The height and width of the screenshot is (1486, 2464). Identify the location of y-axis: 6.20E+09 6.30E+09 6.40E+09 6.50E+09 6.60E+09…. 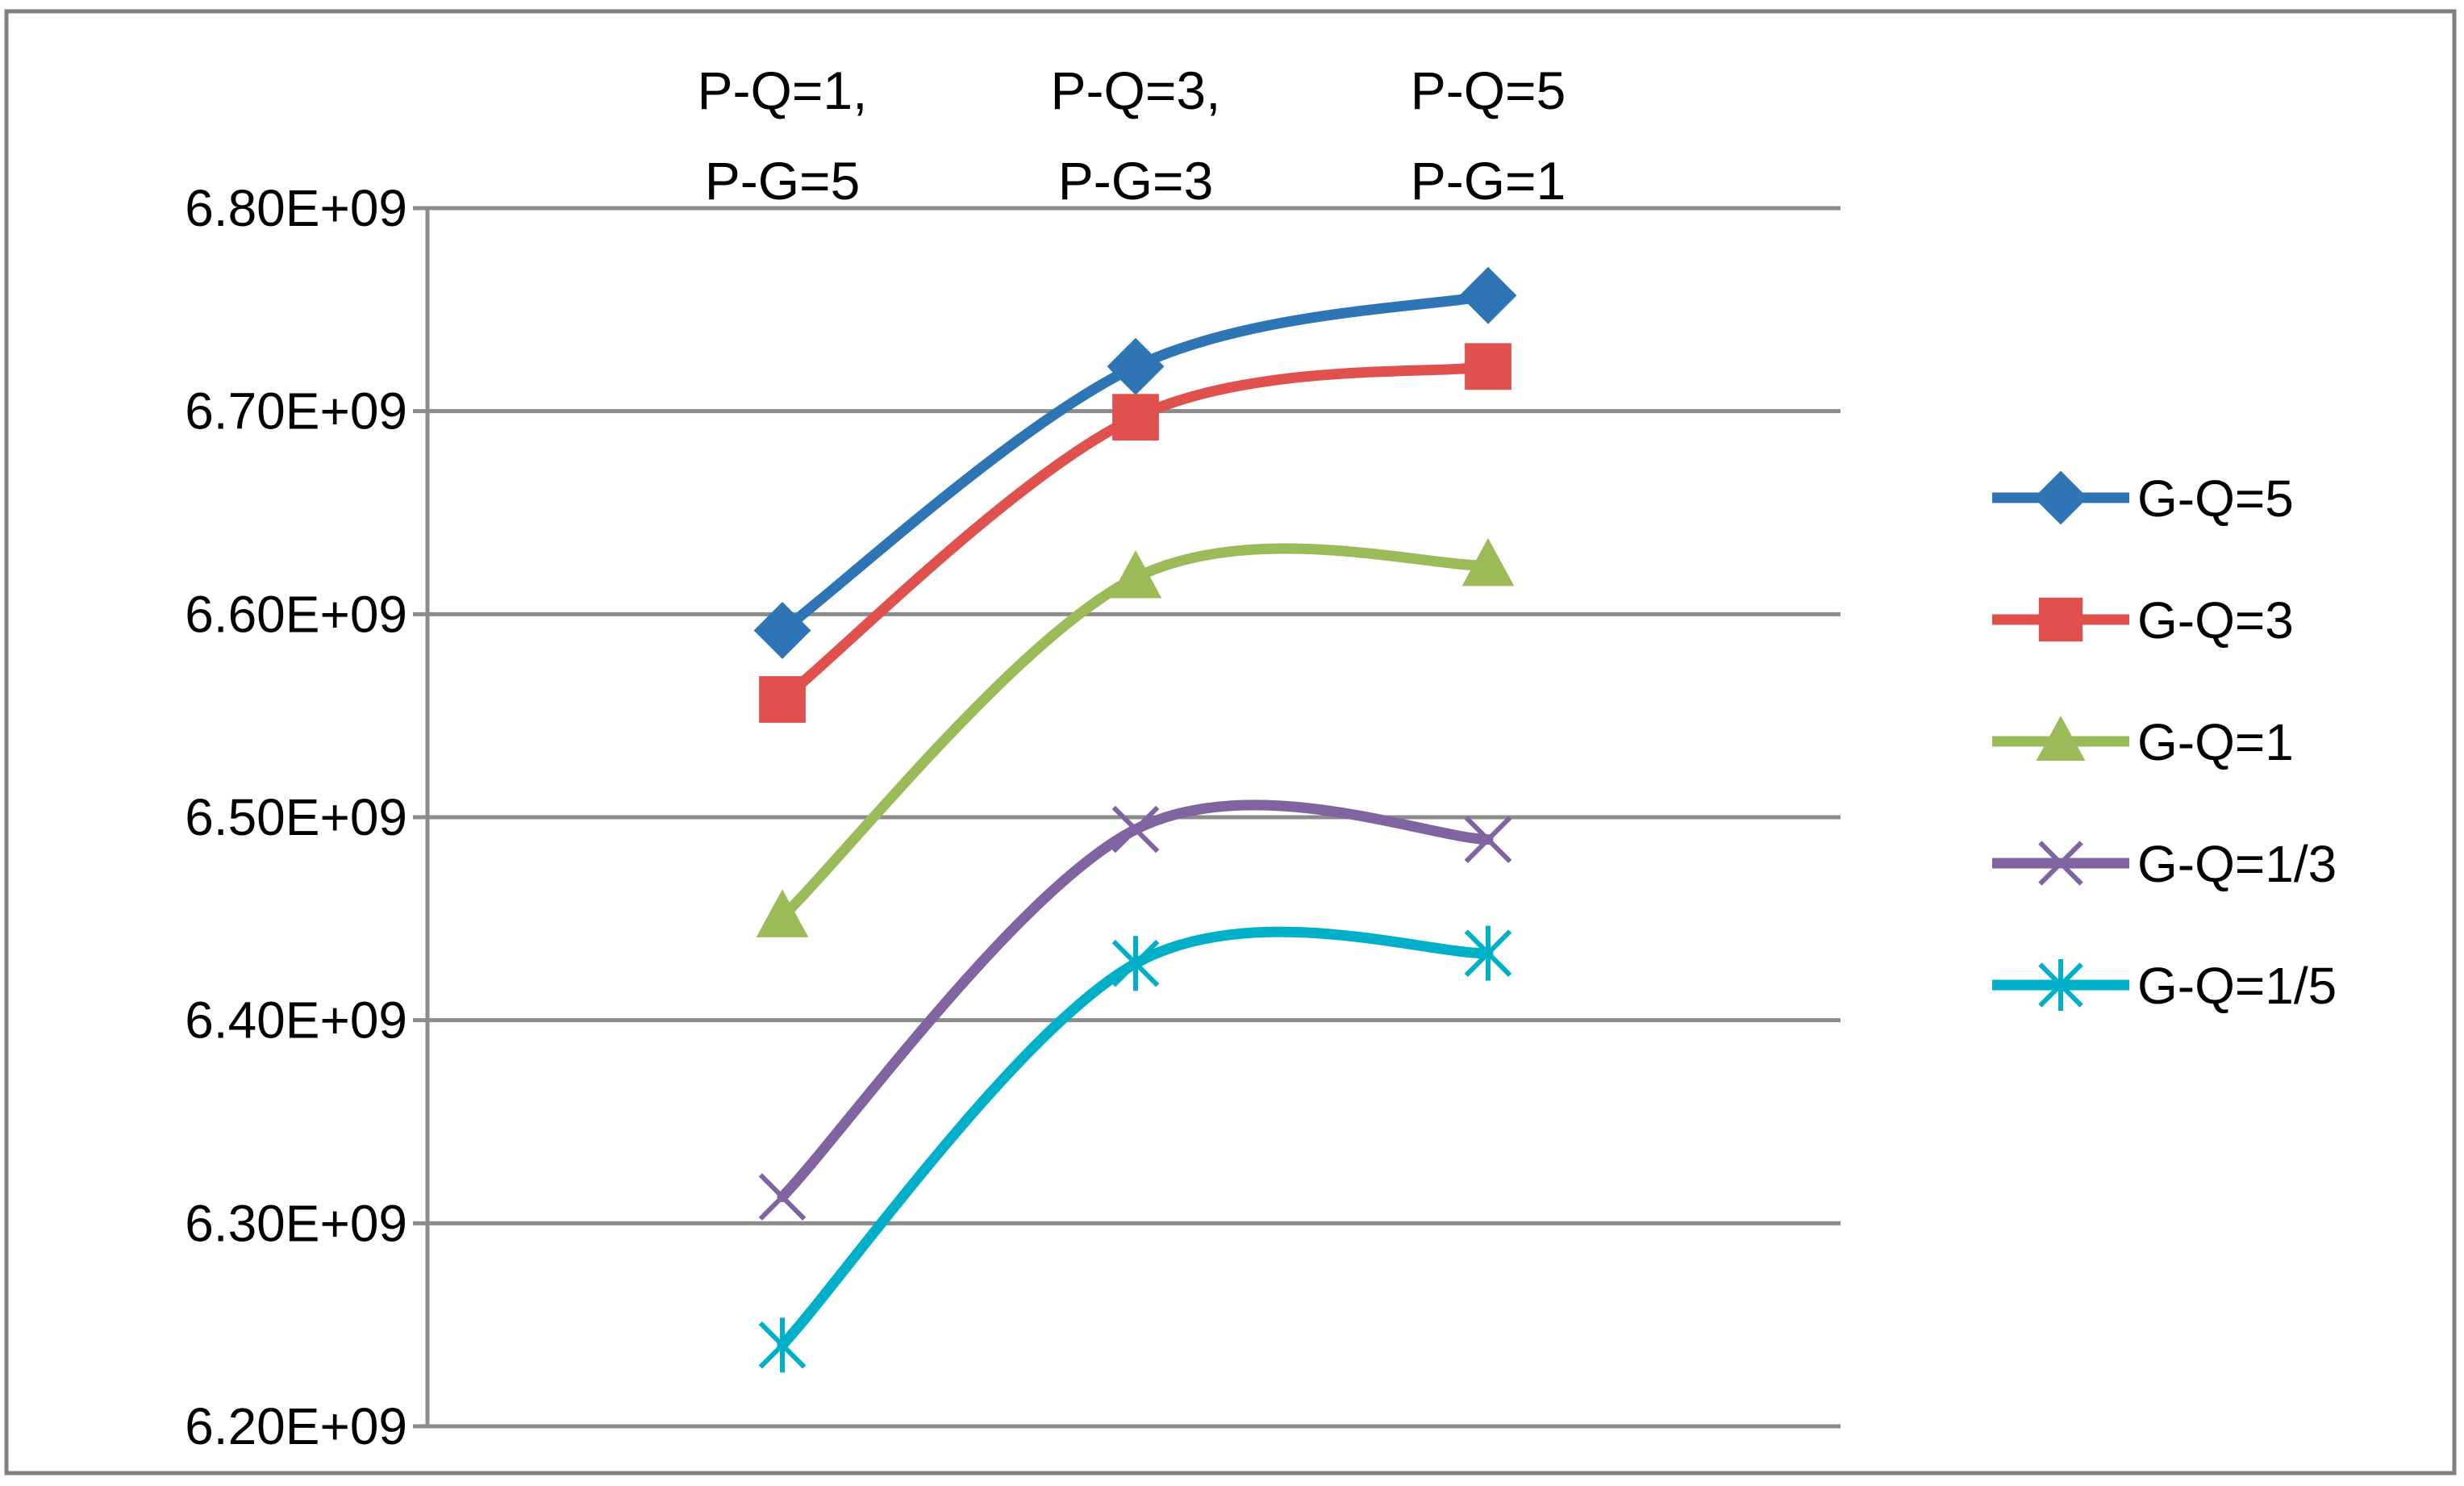
(307, 817).